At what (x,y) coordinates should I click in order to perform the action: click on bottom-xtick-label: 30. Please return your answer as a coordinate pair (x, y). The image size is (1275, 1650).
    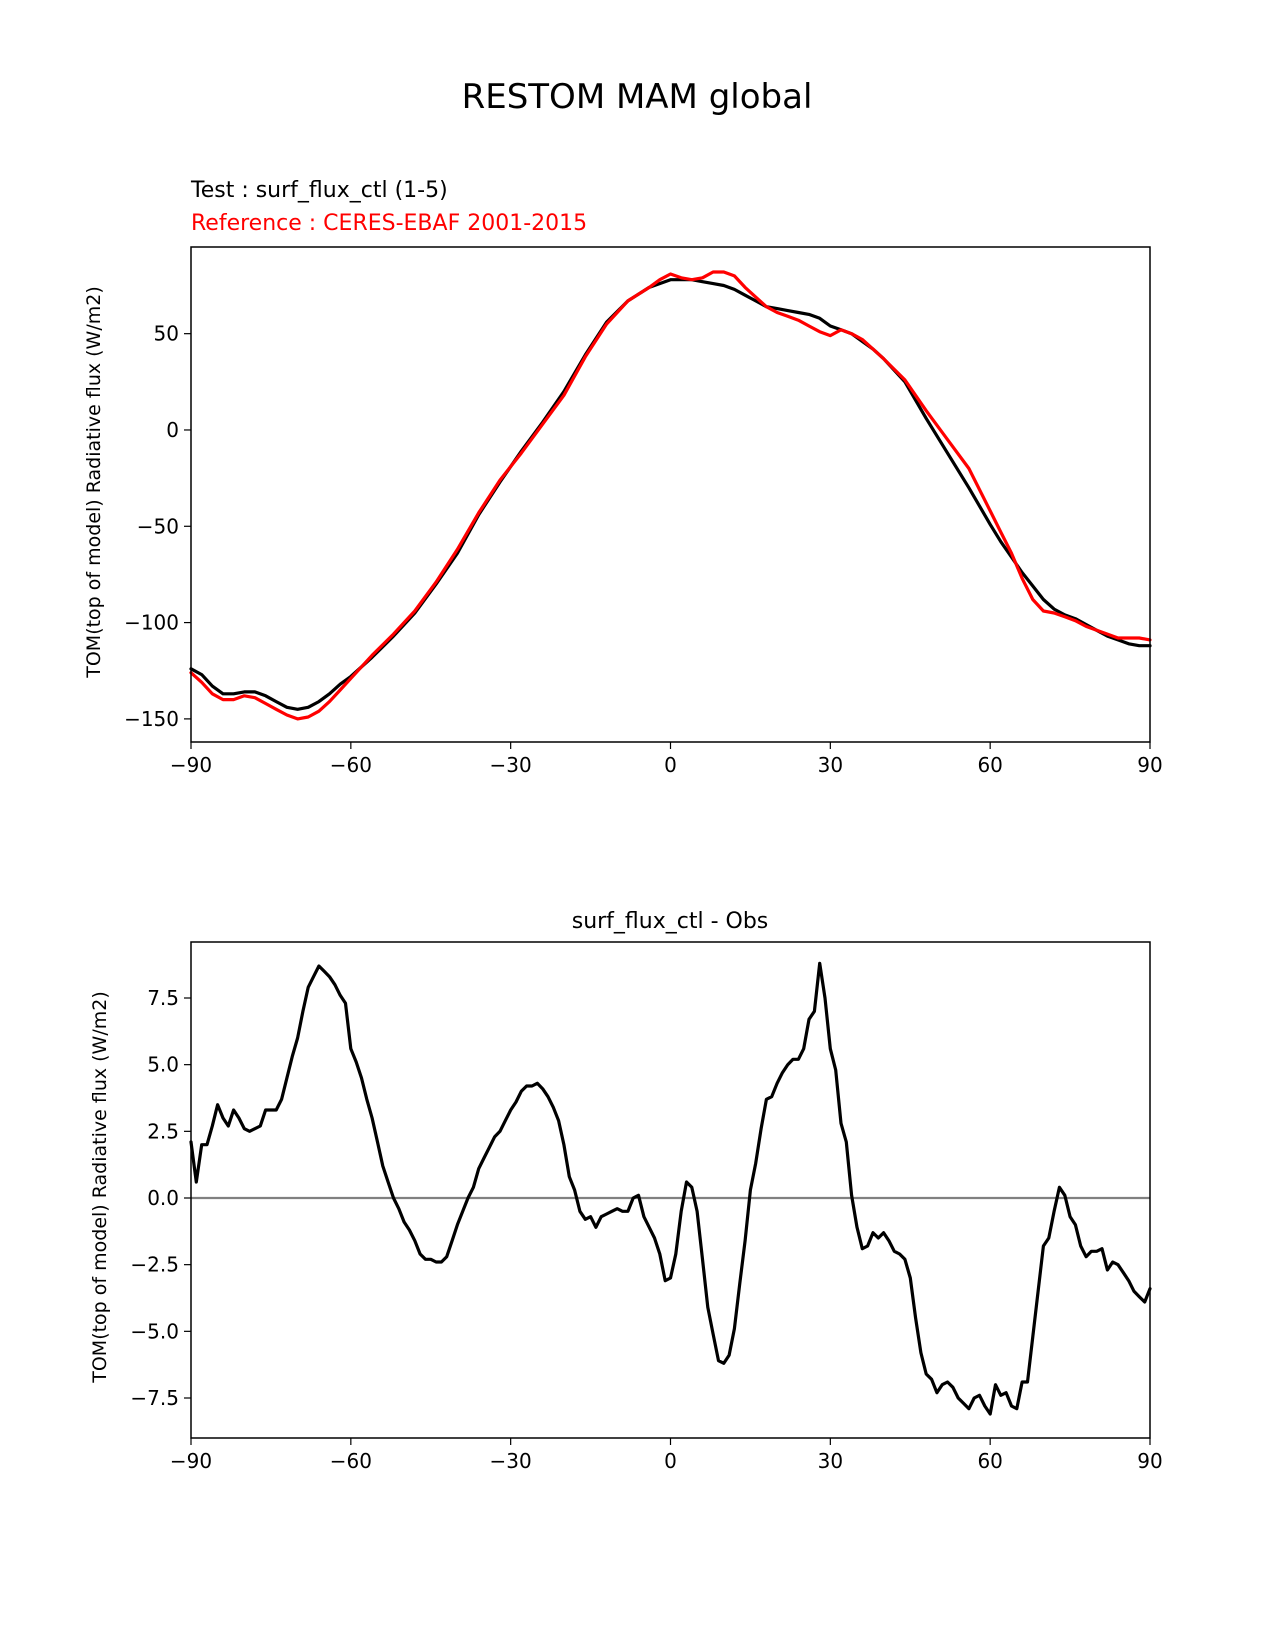
    Looking at the image, I should click on (830, 1461).